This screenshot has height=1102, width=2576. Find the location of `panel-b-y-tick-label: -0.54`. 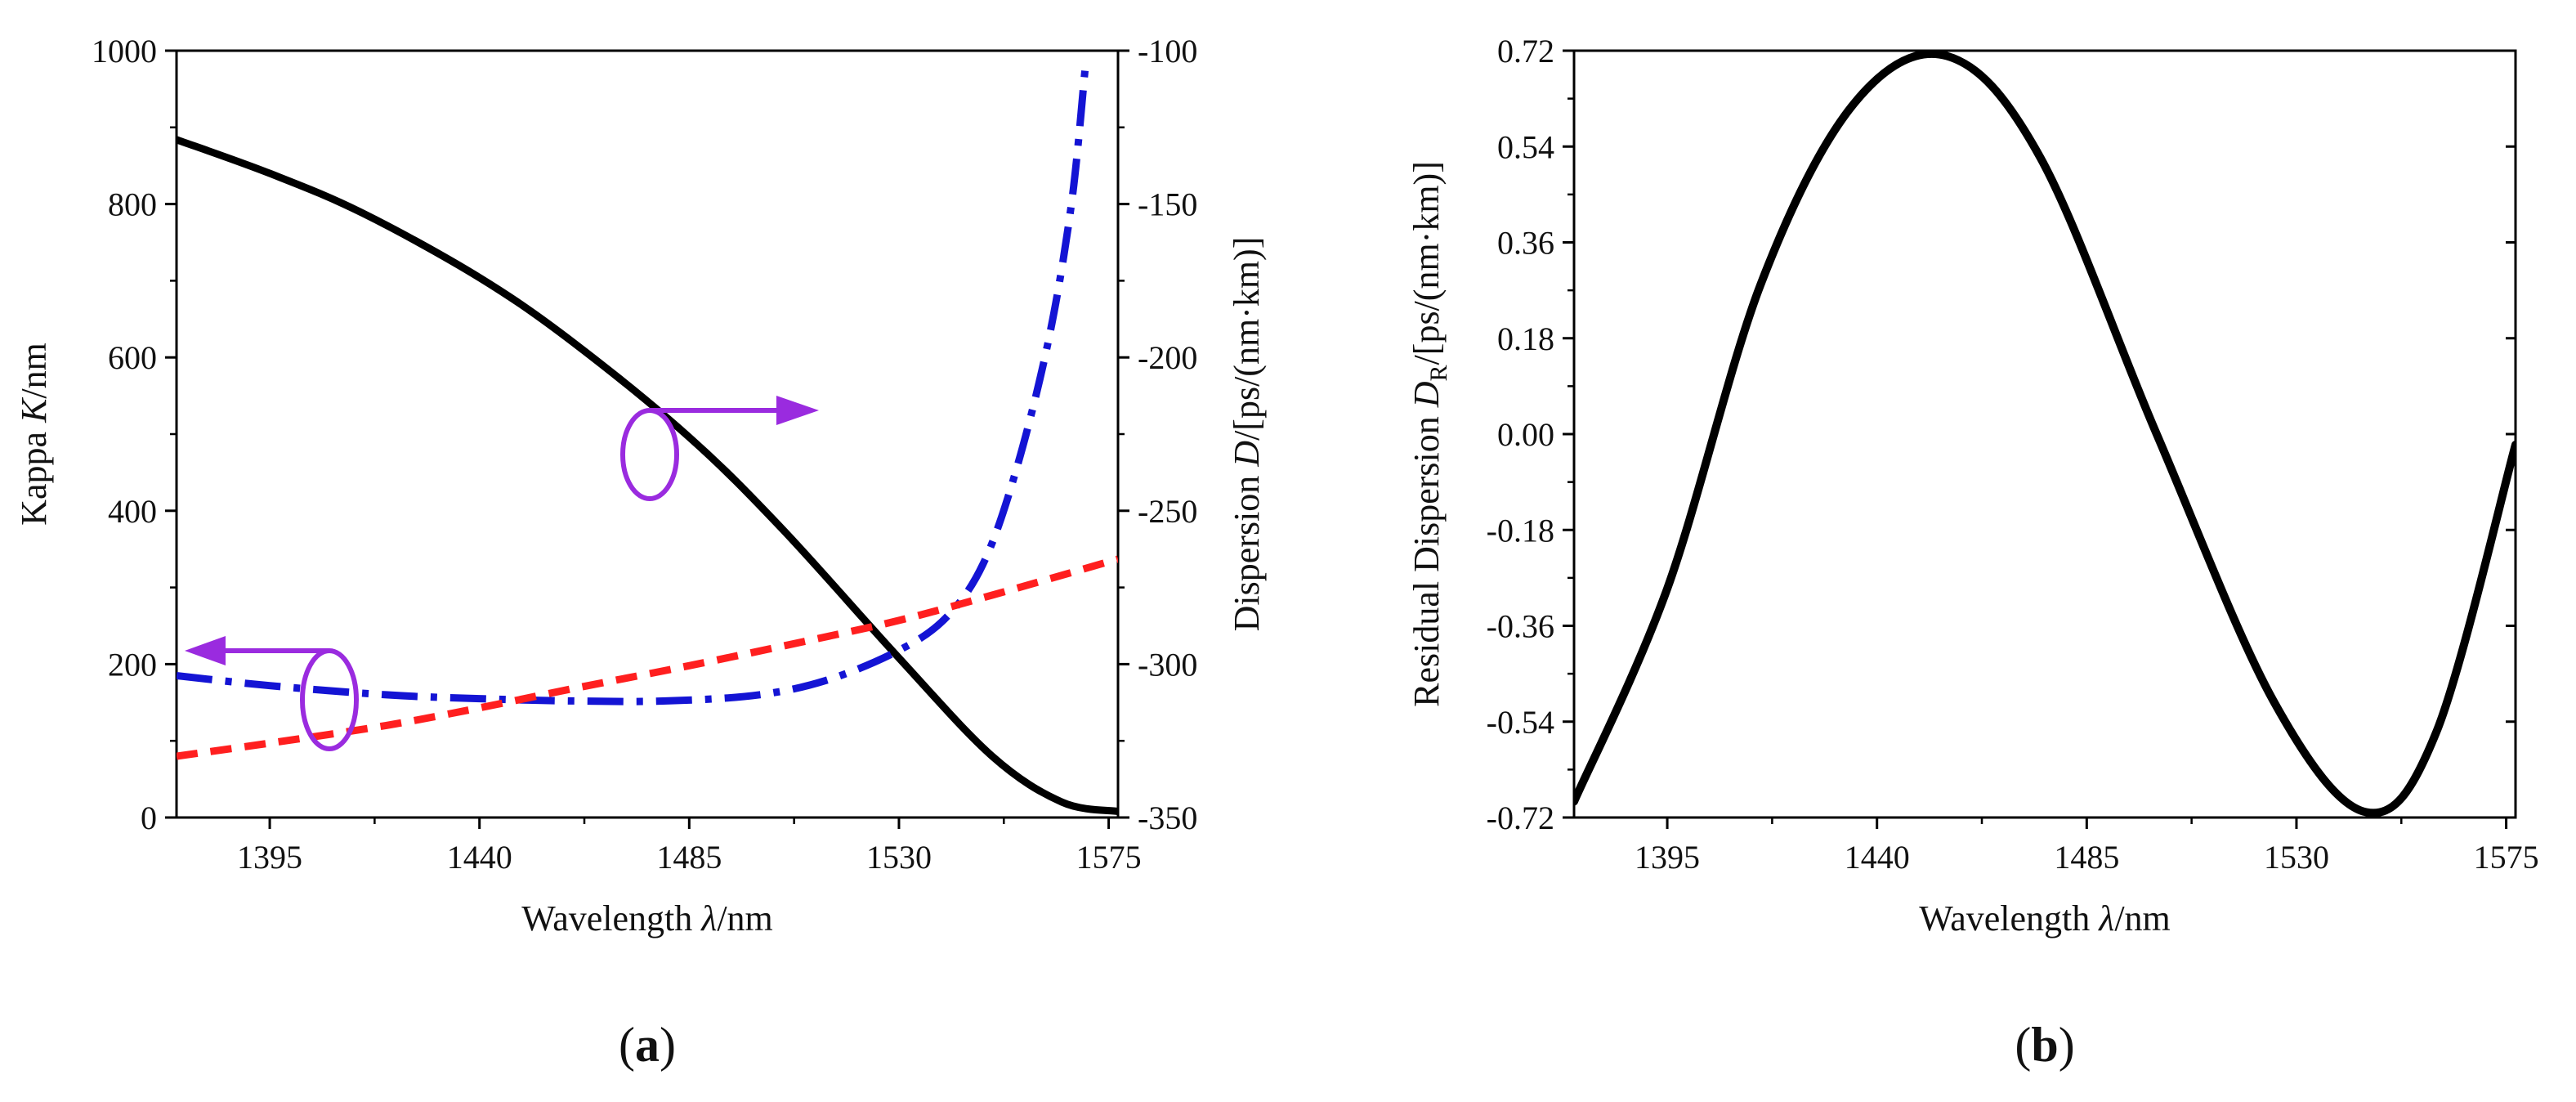

panel-b-y-tick-label: -0.54 is located at coordinates (1520, 722).